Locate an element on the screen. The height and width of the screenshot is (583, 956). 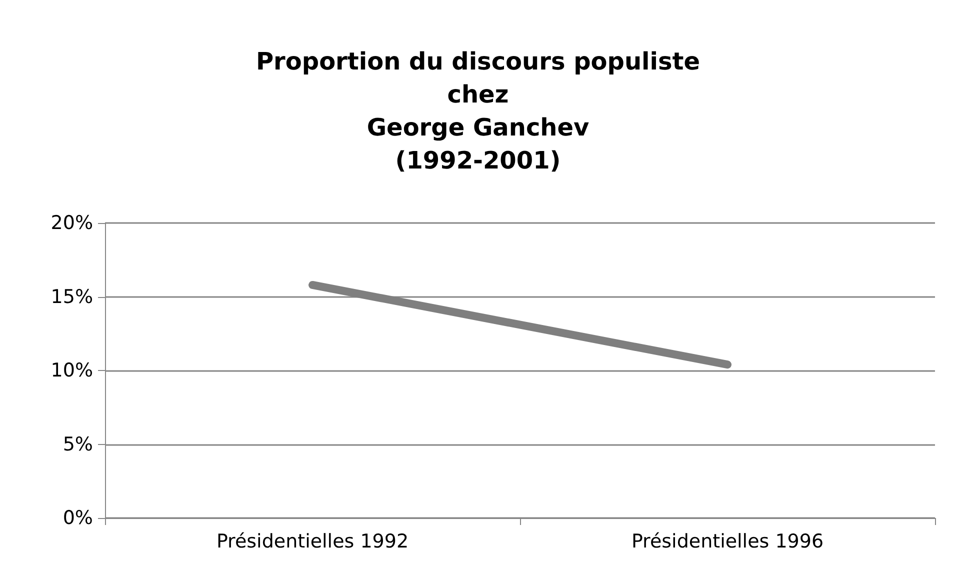
chart-title: Proportion du discours populiste chez George Ganchev (1992-2001) is located at coordinates (478, 111).